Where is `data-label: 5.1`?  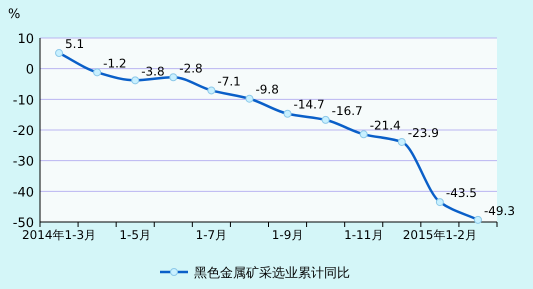 data-label: 5.1 is located at coordinates (74, 44).